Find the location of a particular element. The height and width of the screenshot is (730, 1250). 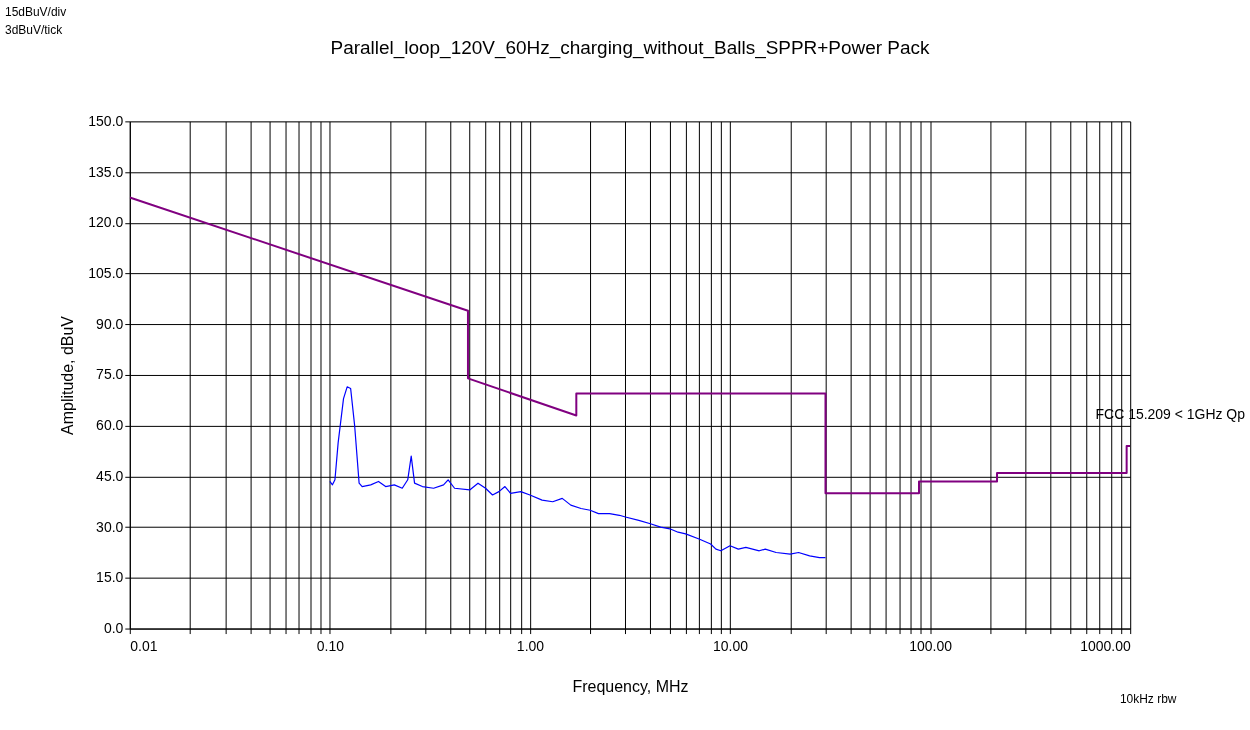

x-tick-label: 1000.00 is located at coordinates (1105, 646).